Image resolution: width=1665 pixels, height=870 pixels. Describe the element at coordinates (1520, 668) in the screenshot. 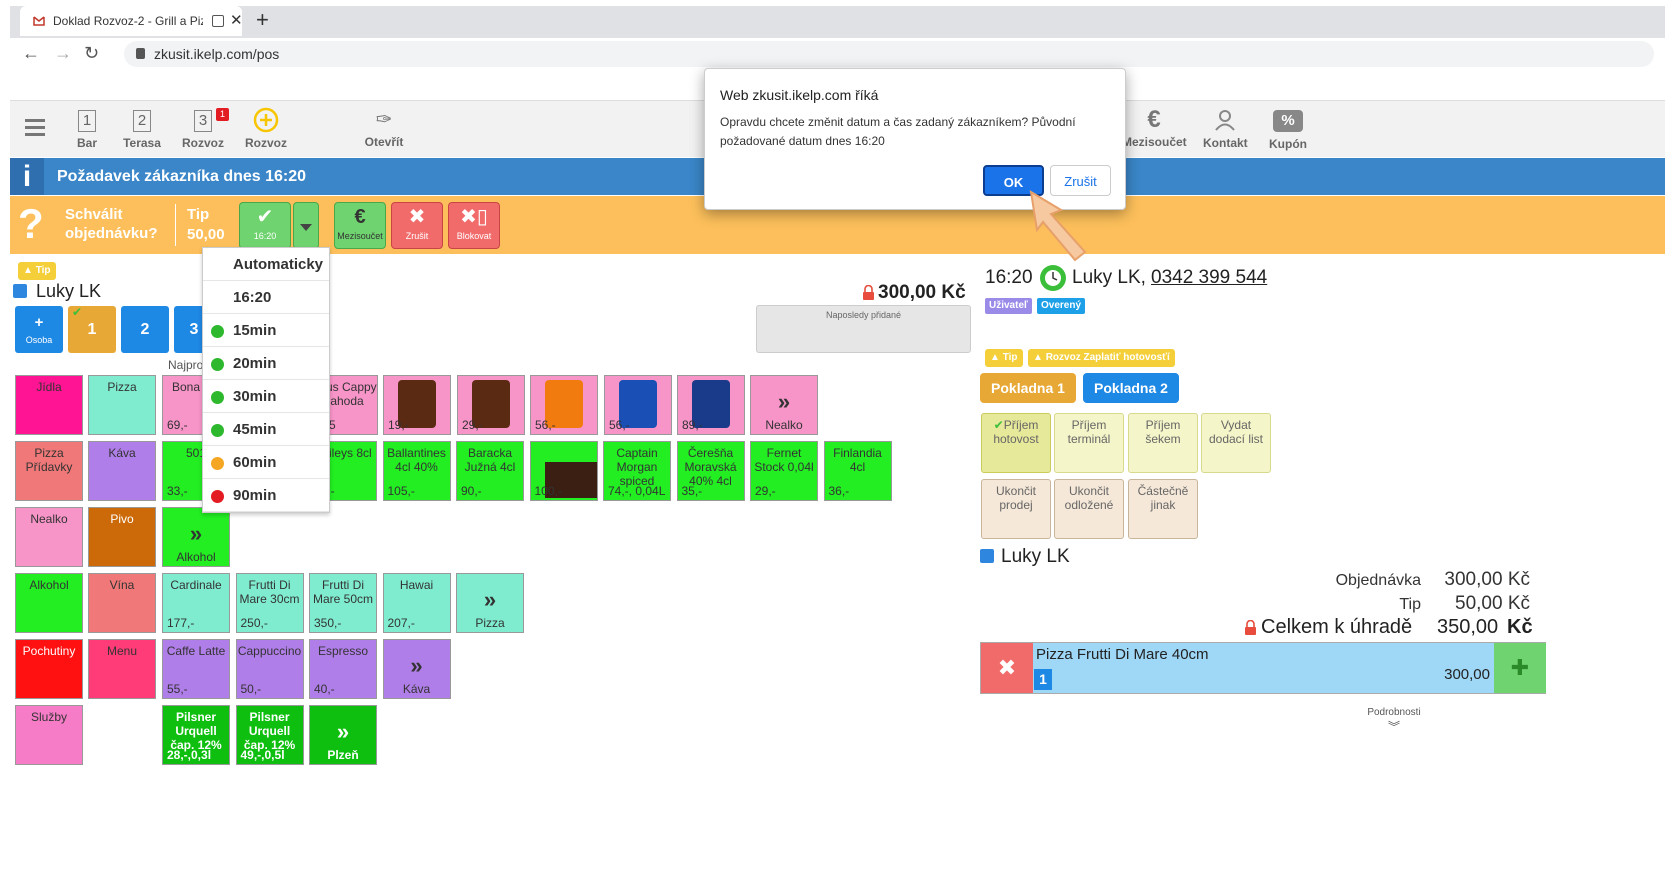

I see `add-item-button: ✚` at that location.